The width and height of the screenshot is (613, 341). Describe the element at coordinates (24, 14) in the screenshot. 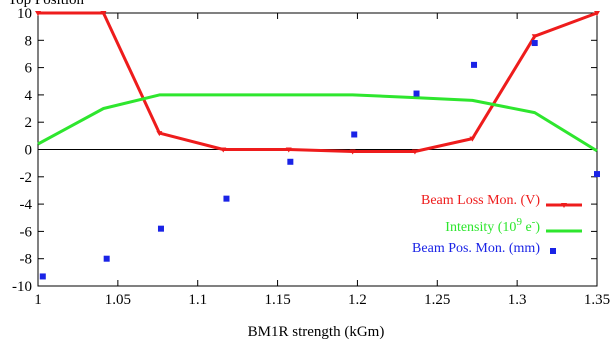

I see `y-tick-label: 10` at that location.